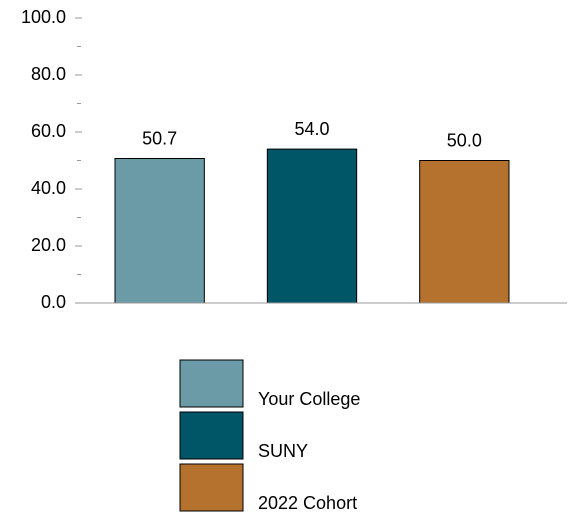  I want to click on data-label: 50.7, so click(159, 138).